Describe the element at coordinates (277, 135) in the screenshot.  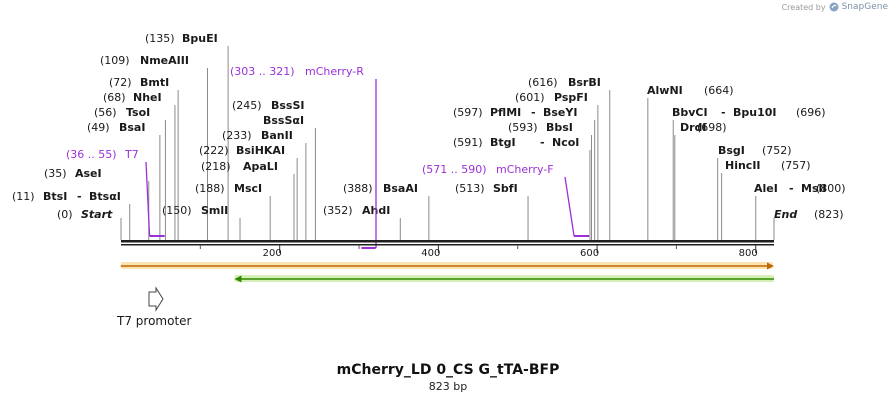
I see `enzyme-name-label: BanII` at that location.